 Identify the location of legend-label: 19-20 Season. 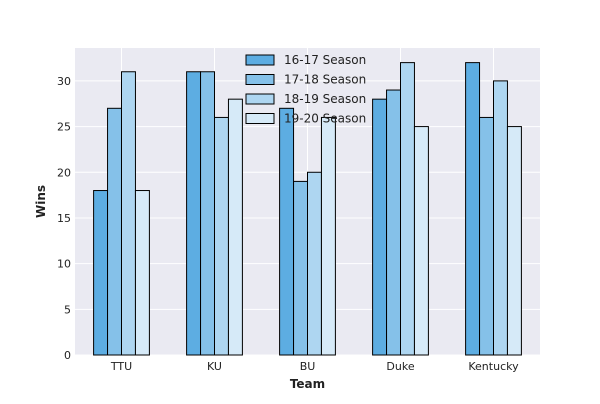
(325, 119).